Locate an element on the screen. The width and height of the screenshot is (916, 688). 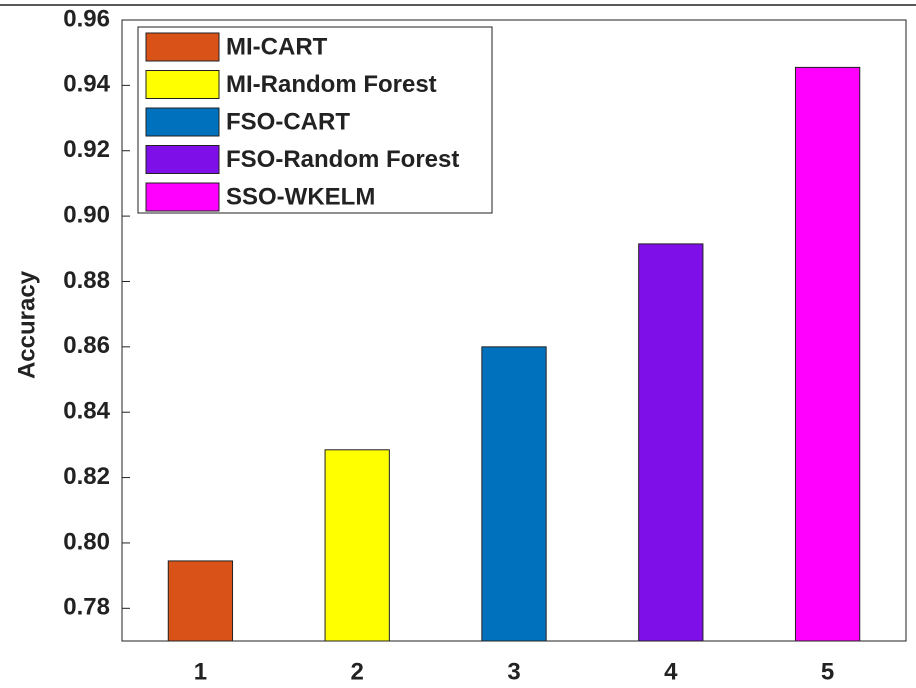
legend-label: MI-Random Forest is located at coordinates (331, 84).